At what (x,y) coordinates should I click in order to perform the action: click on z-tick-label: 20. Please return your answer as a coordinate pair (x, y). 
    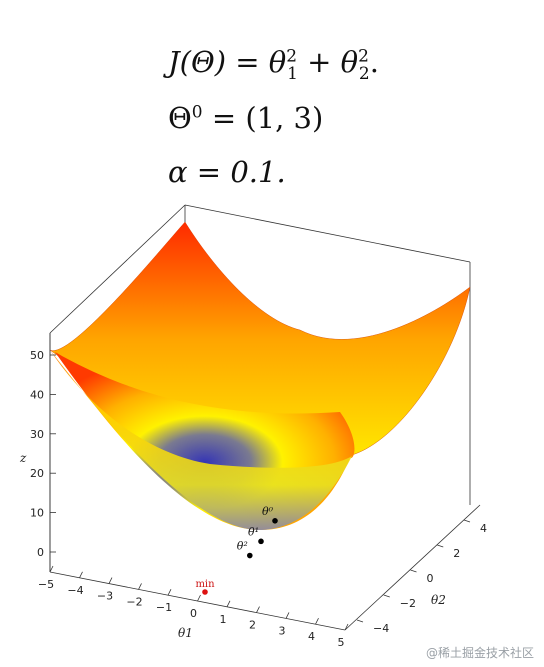
    Looking at the image, I should click on (37, 473).